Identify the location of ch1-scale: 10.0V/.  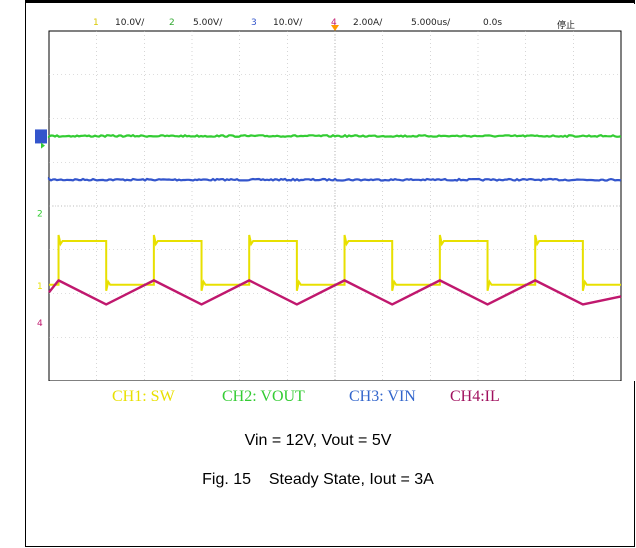
(130, 23).